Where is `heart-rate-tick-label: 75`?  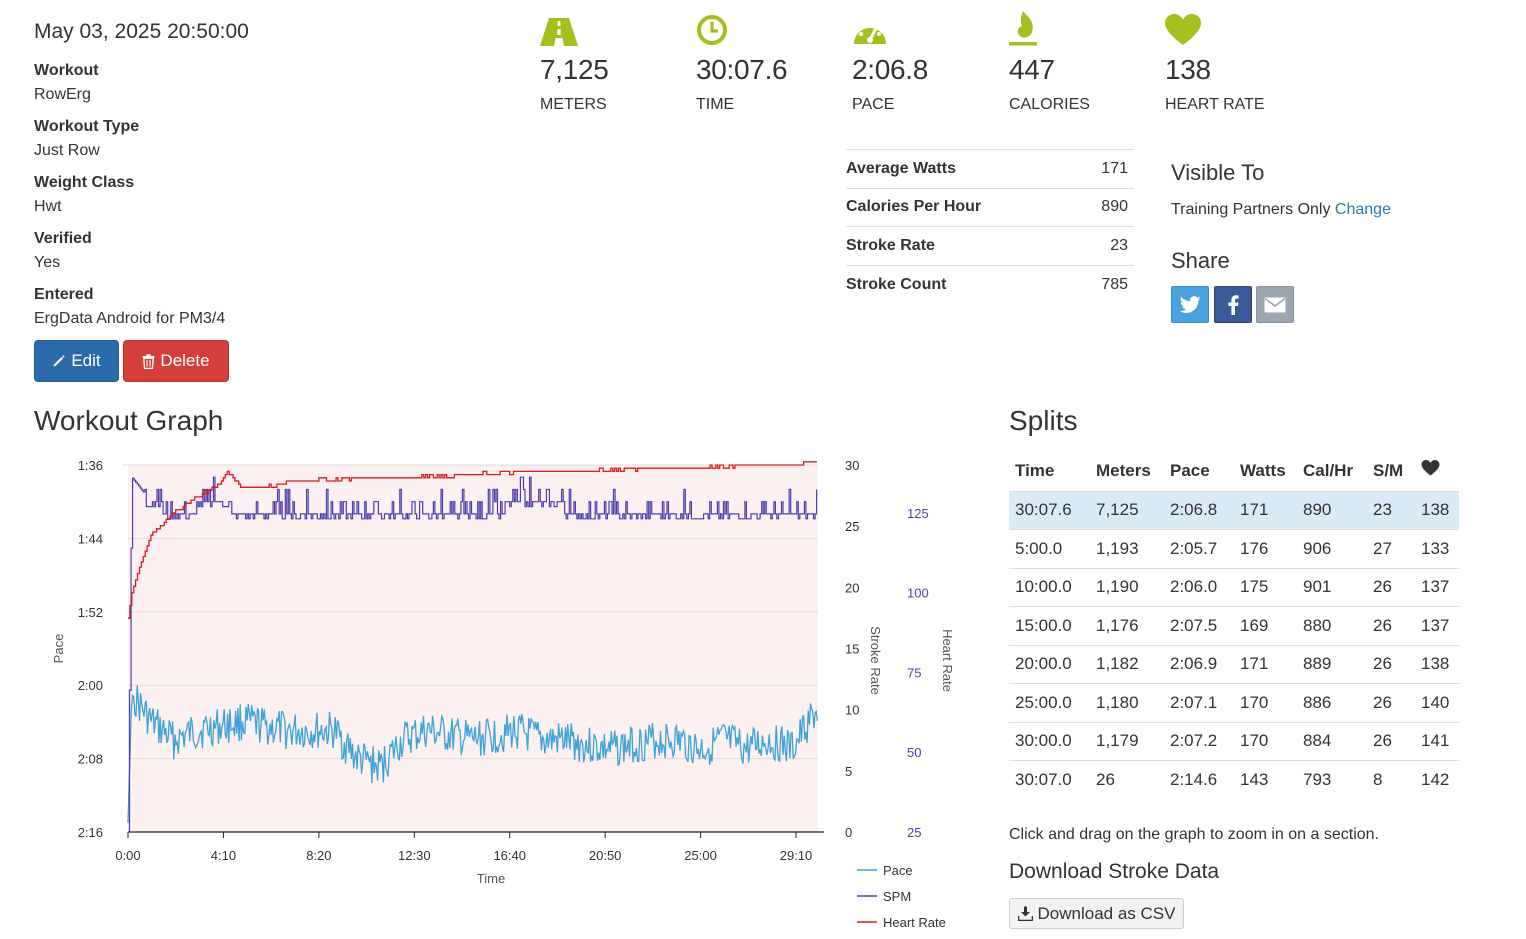
heart-rate-tick-label: 75 is located at coordinates (914, 672).